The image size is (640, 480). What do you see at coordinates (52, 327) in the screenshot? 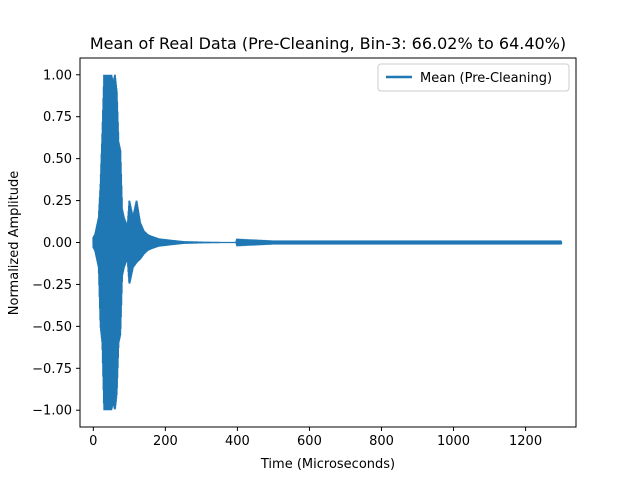
I see `y-tick-label: −0.50` at bounding box center [52, 327].